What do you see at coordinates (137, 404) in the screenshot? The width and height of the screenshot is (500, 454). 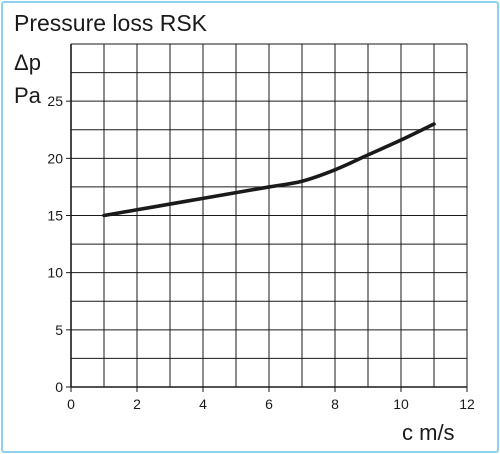 I see `x-tick-label: 2` at bounding box center [137, 404].